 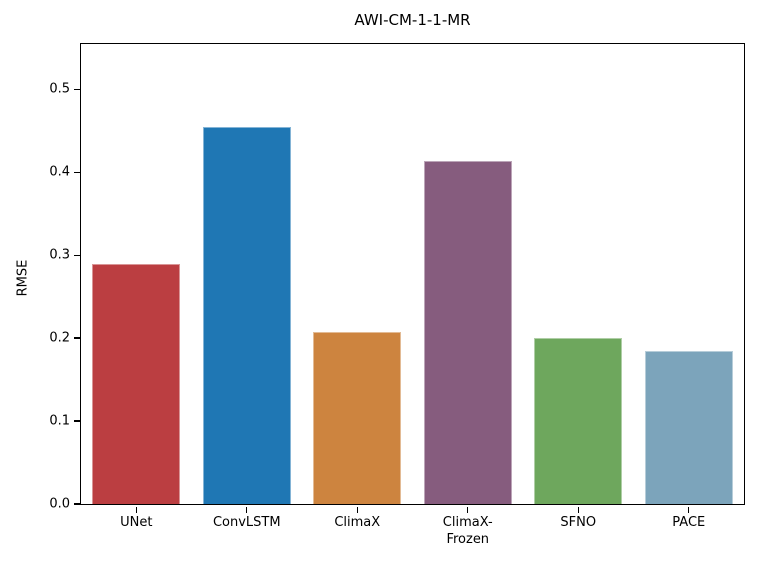 I want to click on bar-pace, so click(x=688, y=427).